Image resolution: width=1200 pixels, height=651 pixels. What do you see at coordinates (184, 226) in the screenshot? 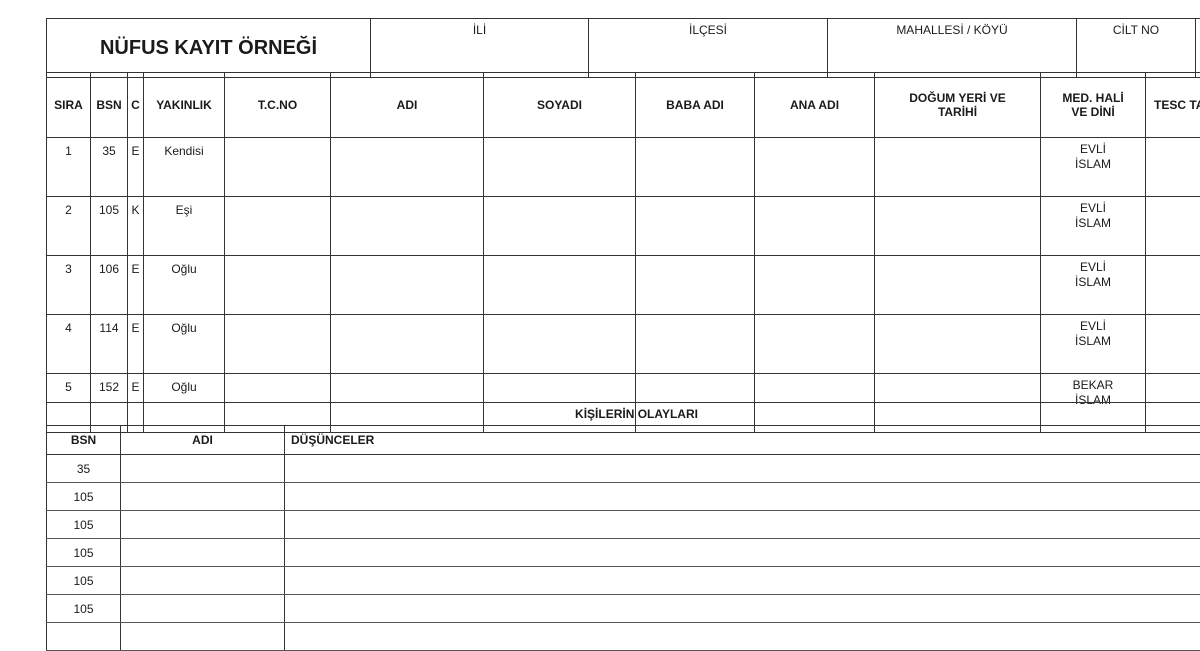
I see `cell-yakinlik: Eşi` at bounding box center [184, 226].